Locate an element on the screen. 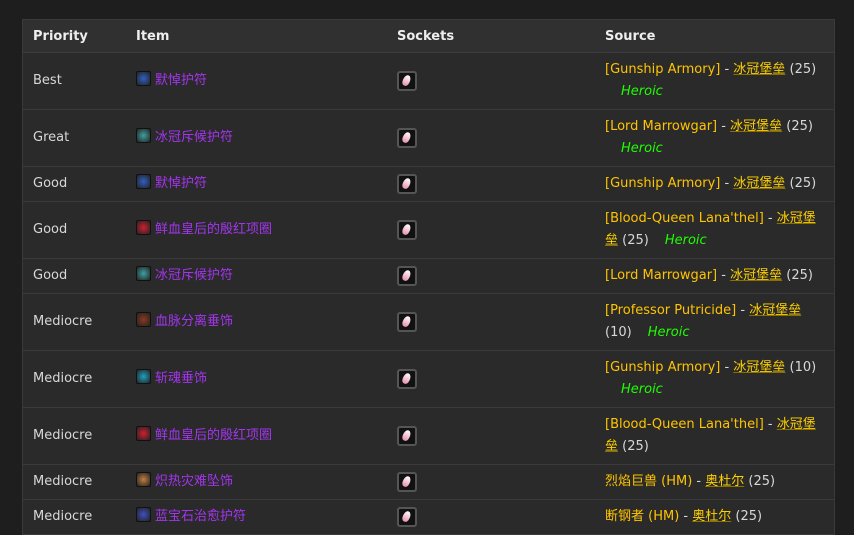  item-cell: 炽热灾难坠饰 is located at coordinates (256, 482).